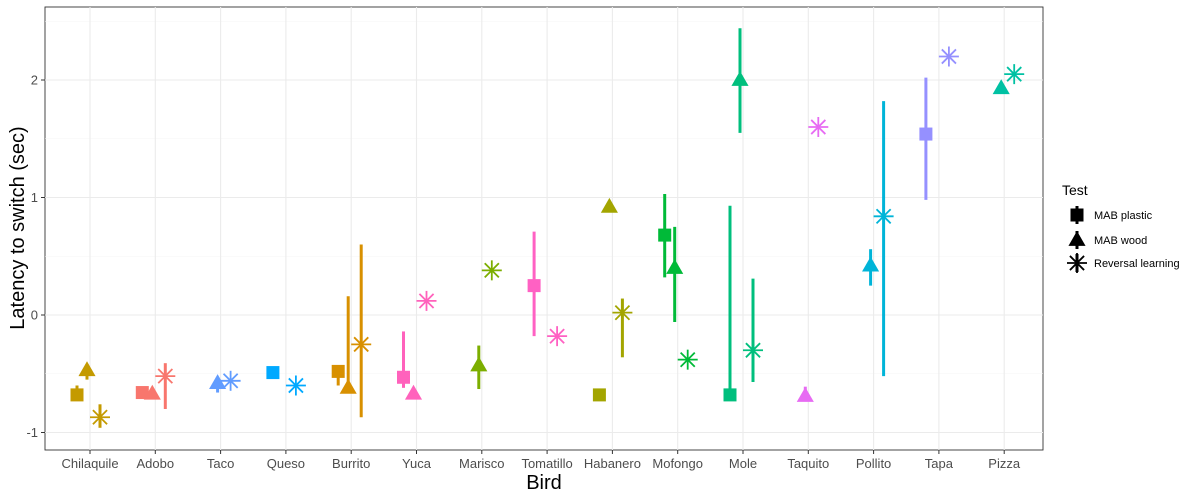 This screenshot has width=1200, height=500. I want to click on x-tick-label: Tomatillo, so click(546, 463).